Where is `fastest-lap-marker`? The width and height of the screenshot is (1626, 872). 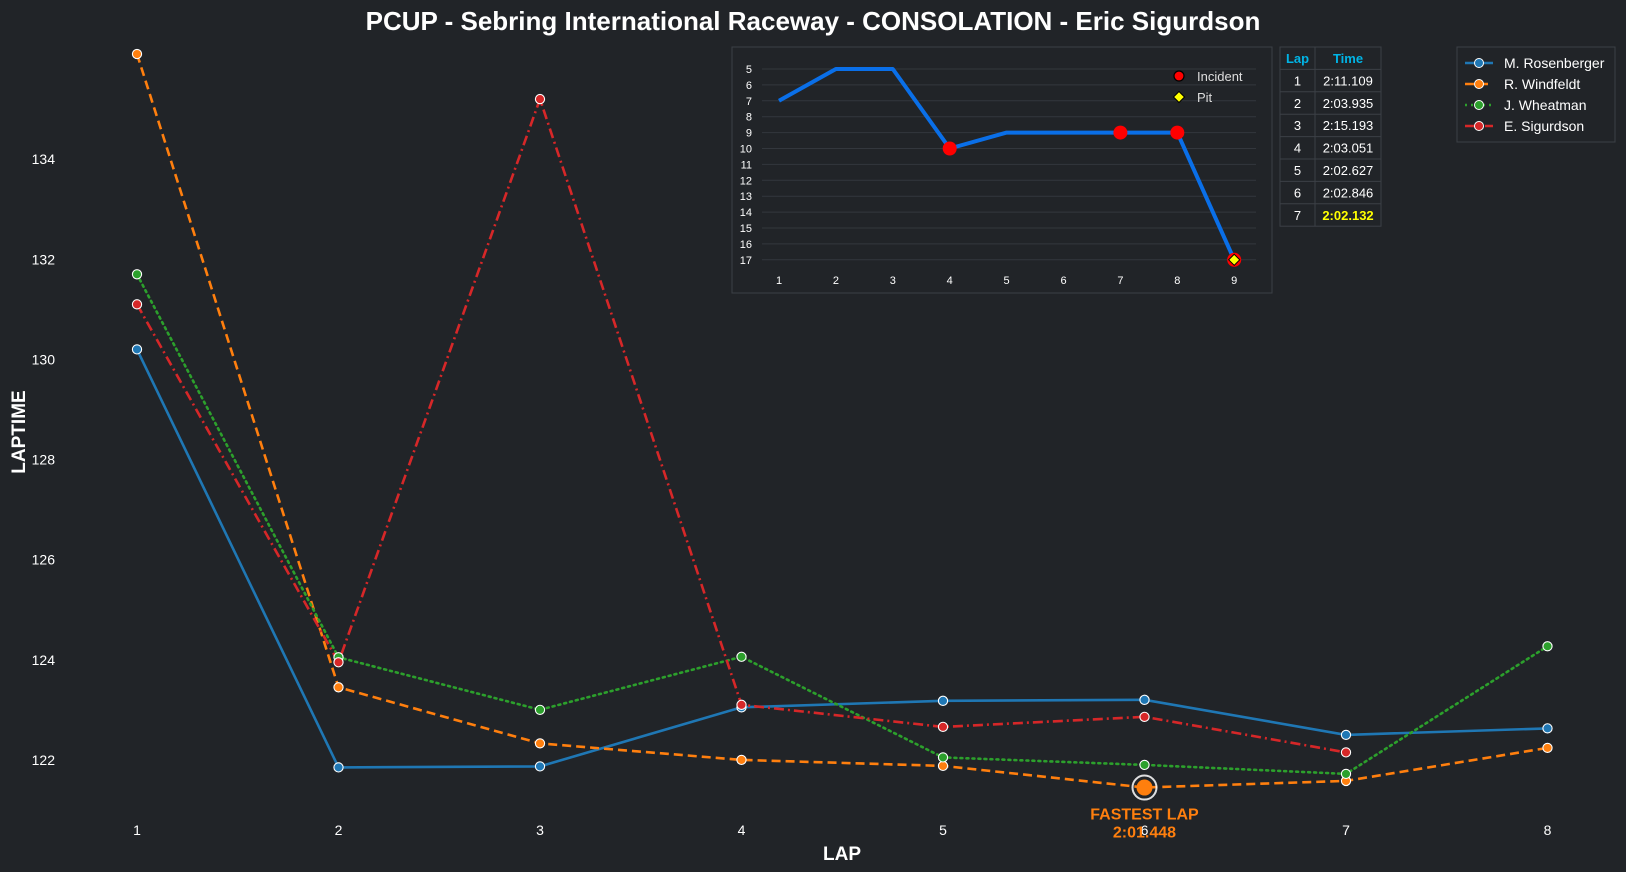
fastest-lap-marker is located at coordinates (1144, 787).